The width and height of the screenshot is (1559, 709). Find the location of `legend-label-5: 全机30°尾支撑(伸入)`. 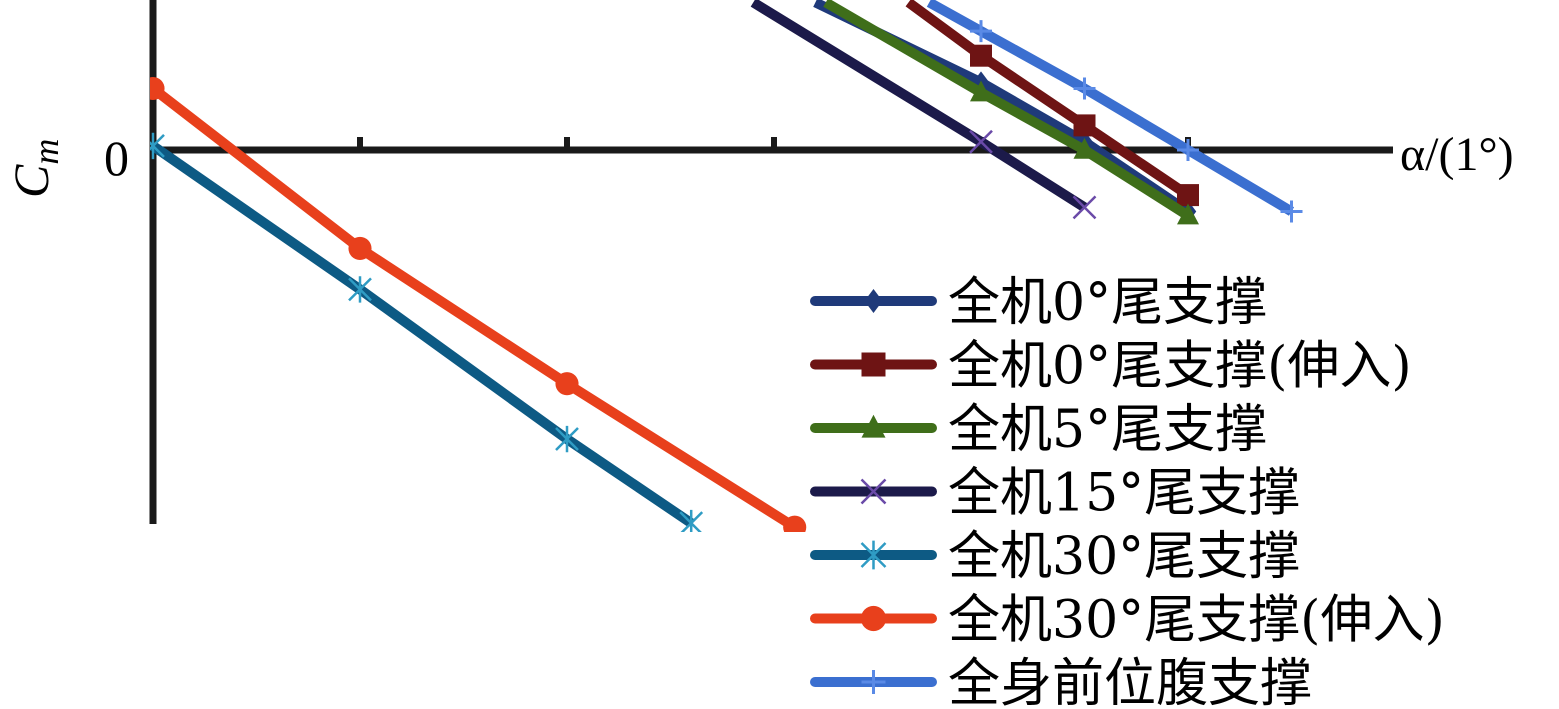

legend-label-5: 全机30°尾支撑(伸入) is located at coordinates (1196, 621).